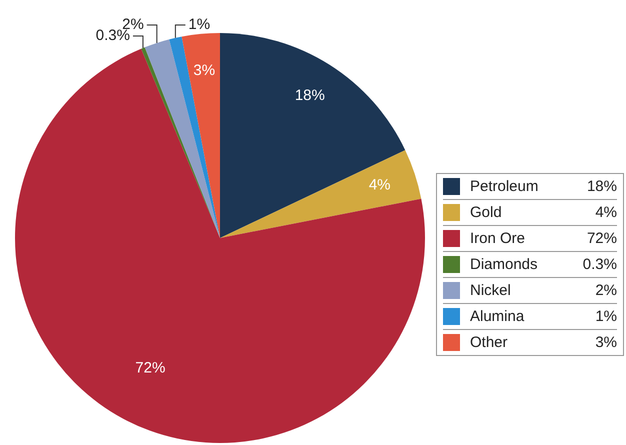 This screenshot has width=626, height=445. I want to click on text: 18%, so click(601, 186).